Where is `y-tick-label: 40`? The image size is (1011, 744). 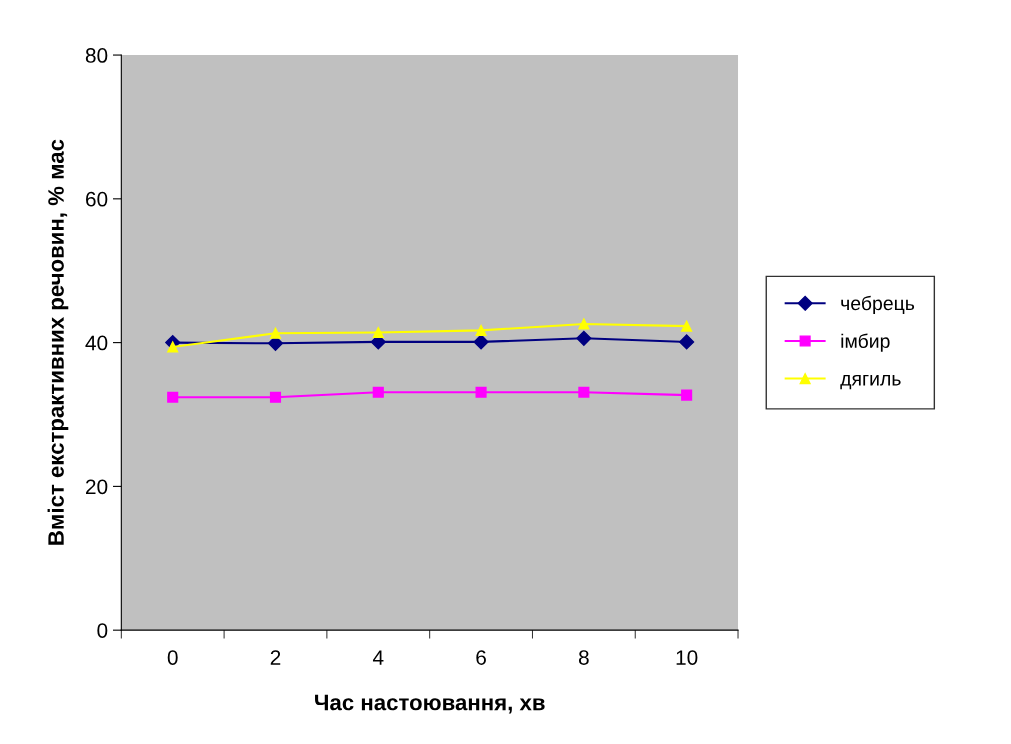 y-tick-label: 40 is located at coordinates (96, 343).